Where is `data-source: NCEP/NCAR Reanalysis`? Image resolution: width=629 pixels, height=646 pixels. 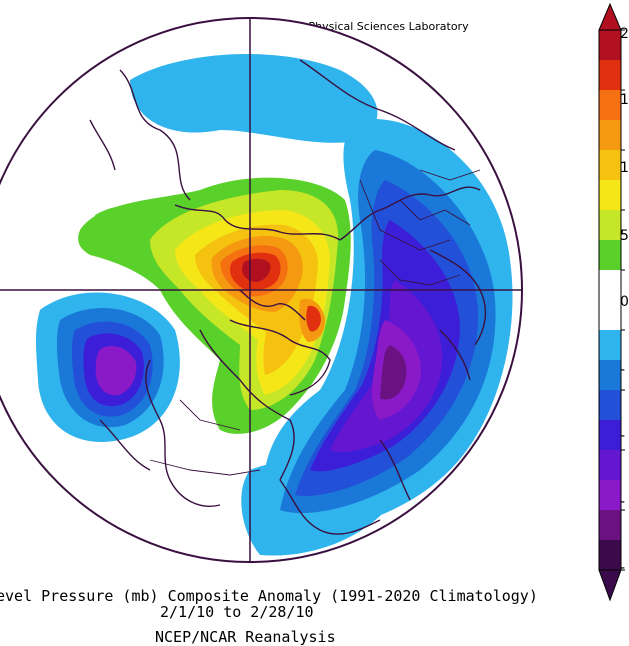
data-source: NCEP/NCAR Reanalysis is located at coordinates (245, 637).